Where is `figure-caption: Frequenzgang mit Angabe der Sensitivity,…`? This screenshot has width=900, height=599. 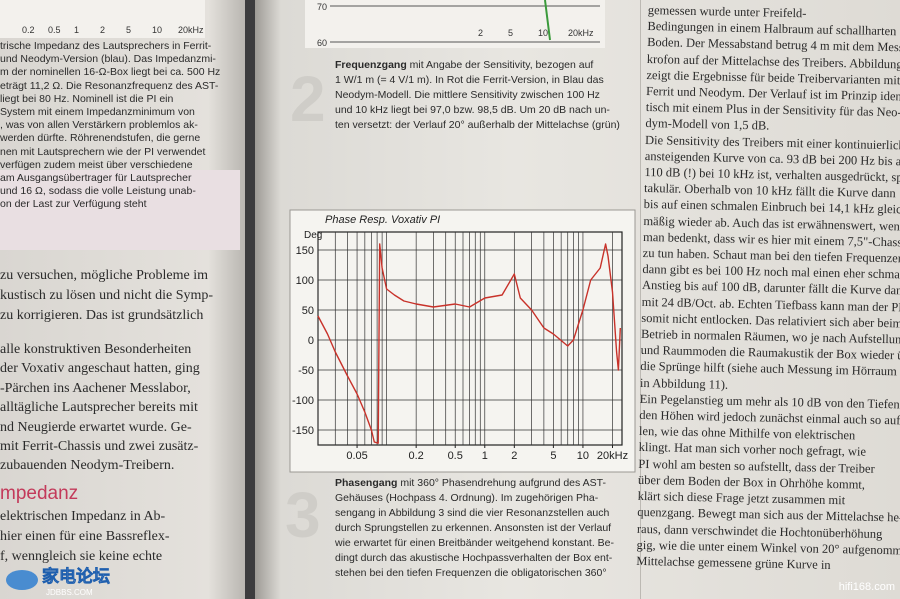 figure-caption: Frequenzgang mit Angabe der Sensitivity,… is located at coordinates (477, 95).